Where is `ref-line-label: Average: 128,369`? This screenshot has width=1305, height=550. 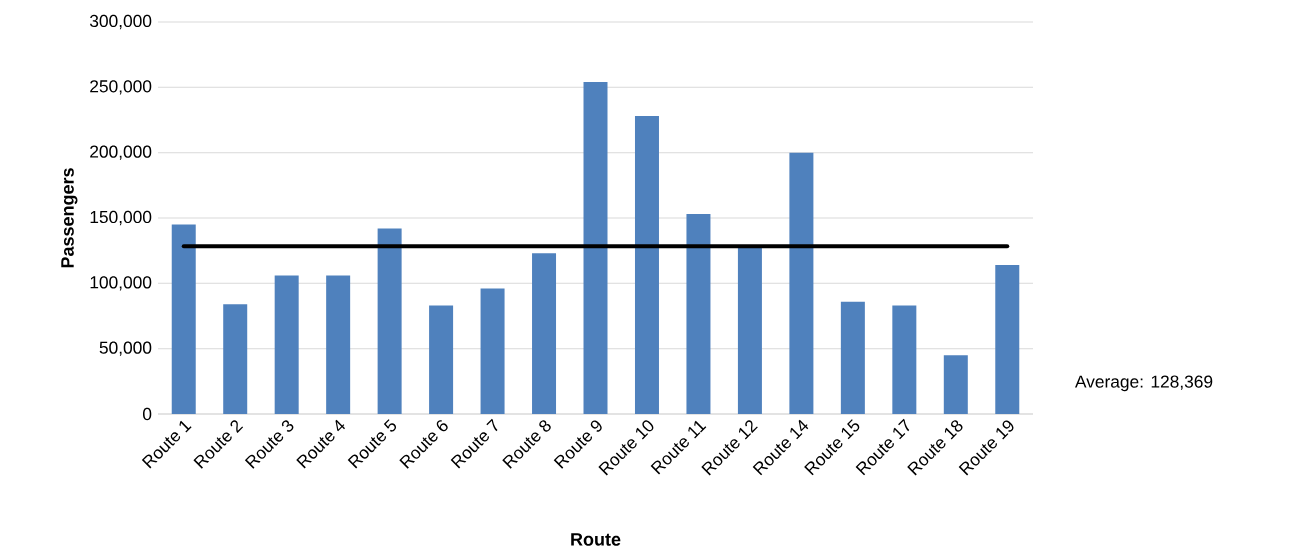 ref-line-label: Average: 128,369 is located at coordinates (1143, 383).